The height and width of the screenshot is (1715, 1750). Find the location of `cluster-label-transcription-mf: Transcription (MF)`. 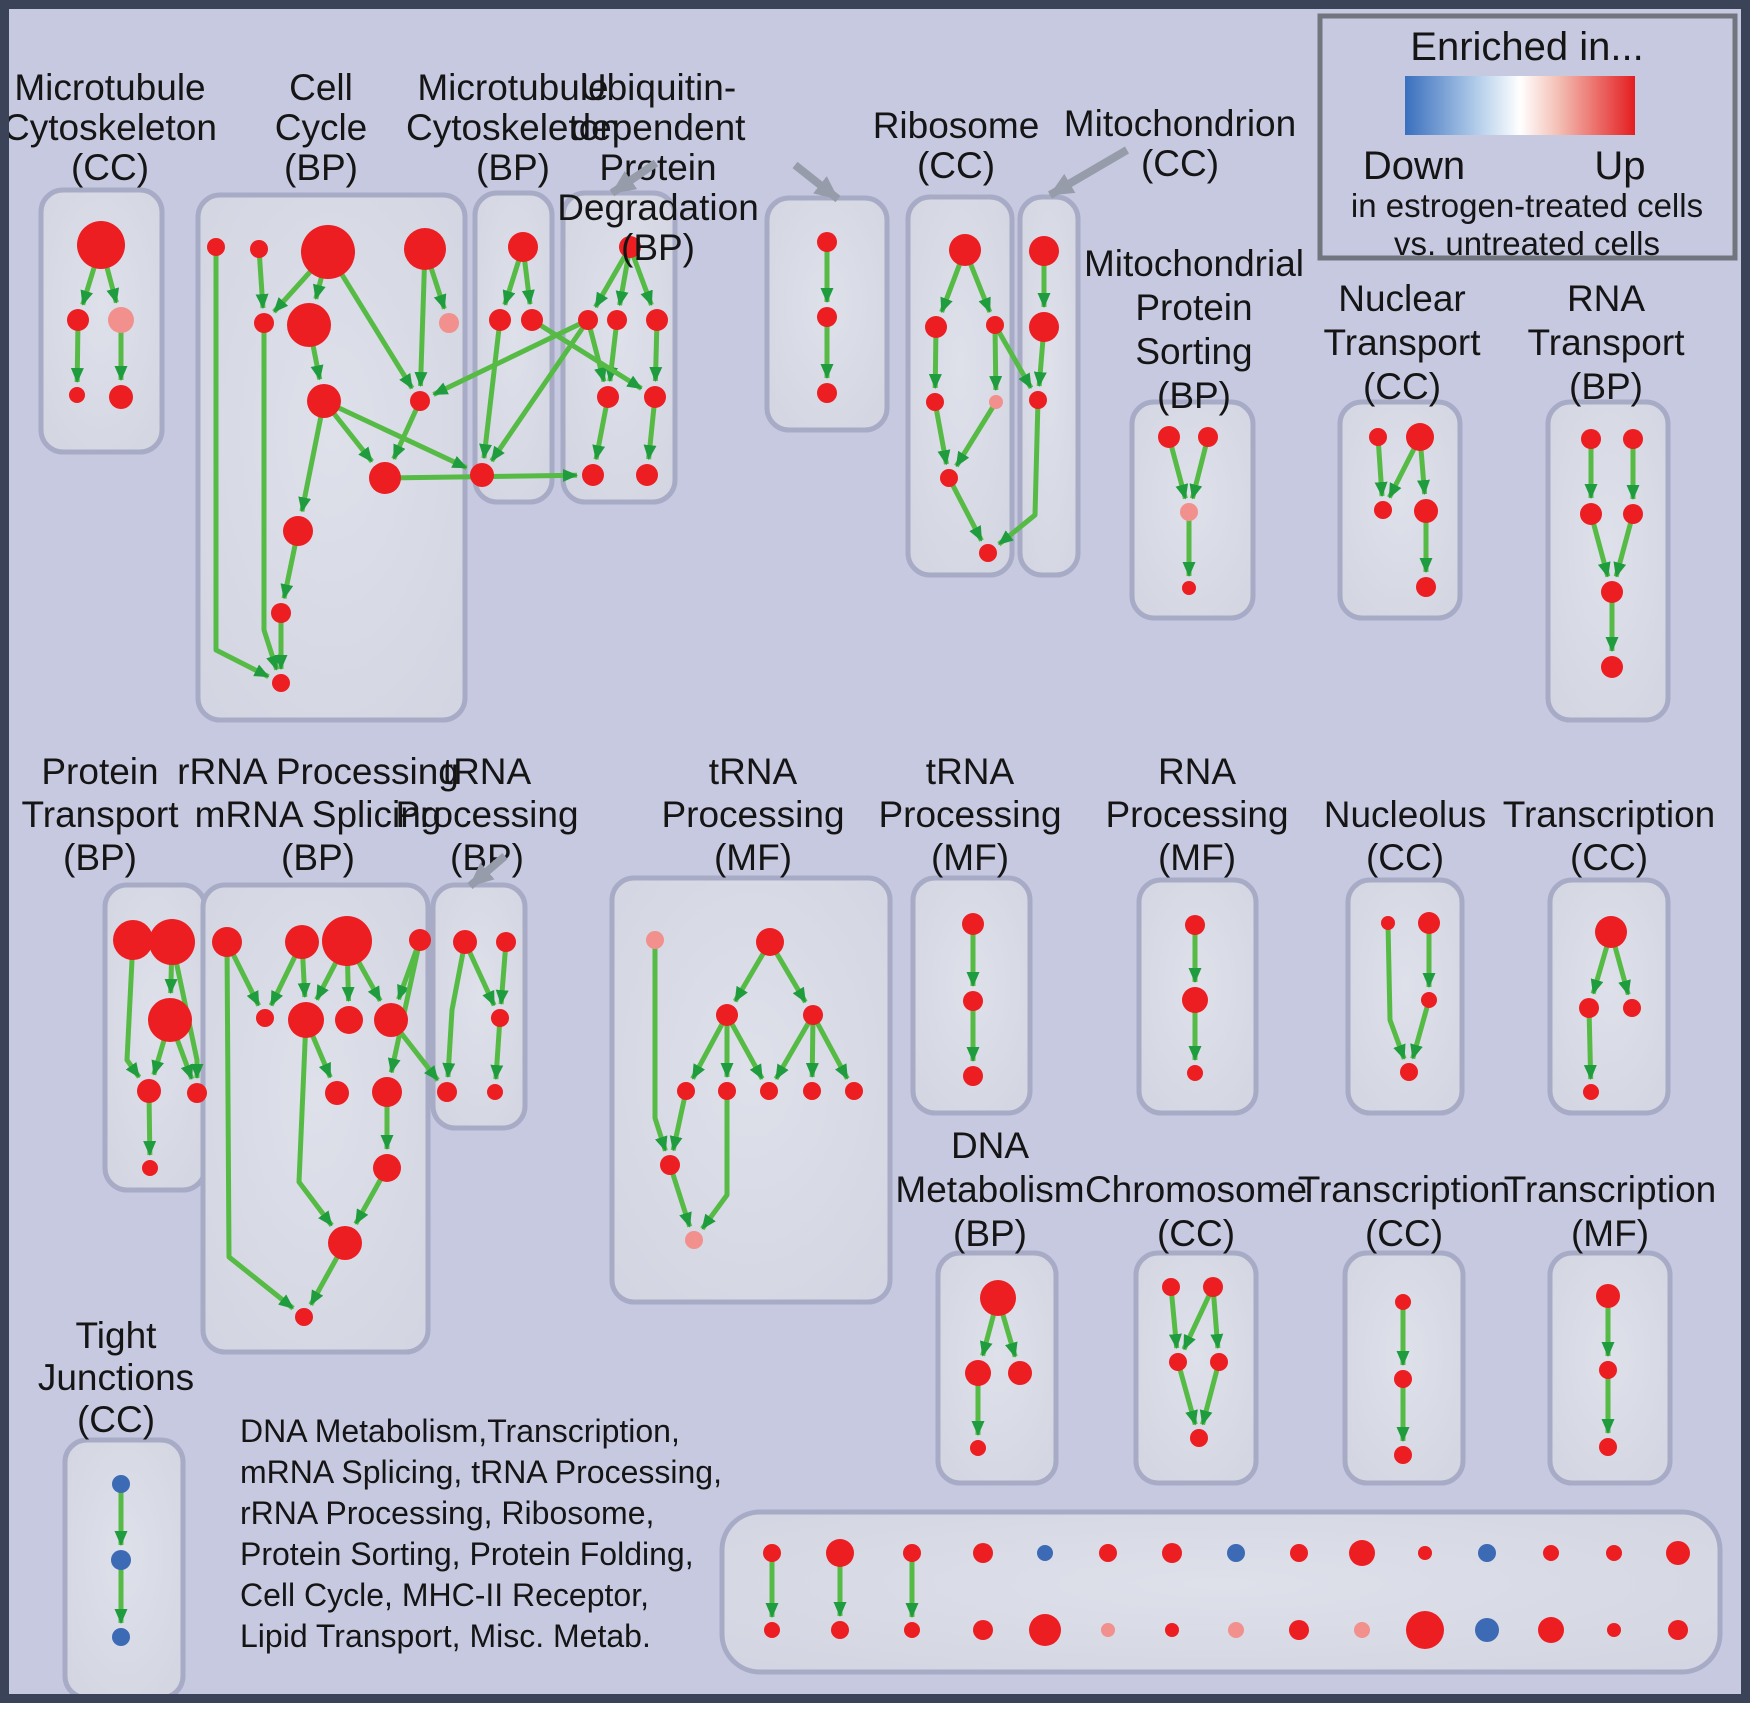

cluster-label-transcription-mf: Transcription (MF) is located at coordinates (1610, 1211).